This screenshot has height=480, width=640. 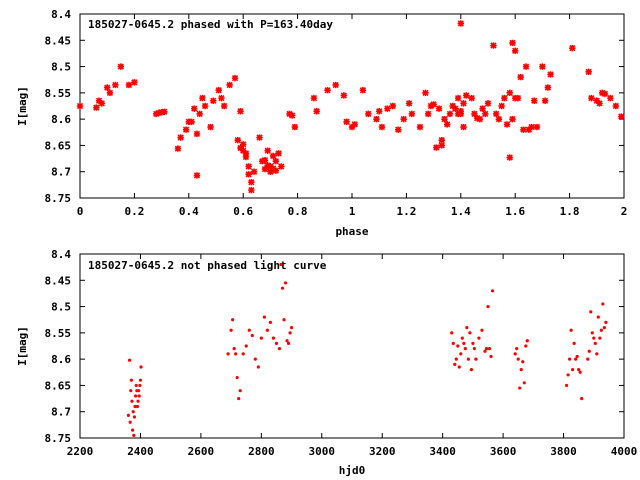 I want to click on x-tick-label: 3400, so click(x=442, y=451).